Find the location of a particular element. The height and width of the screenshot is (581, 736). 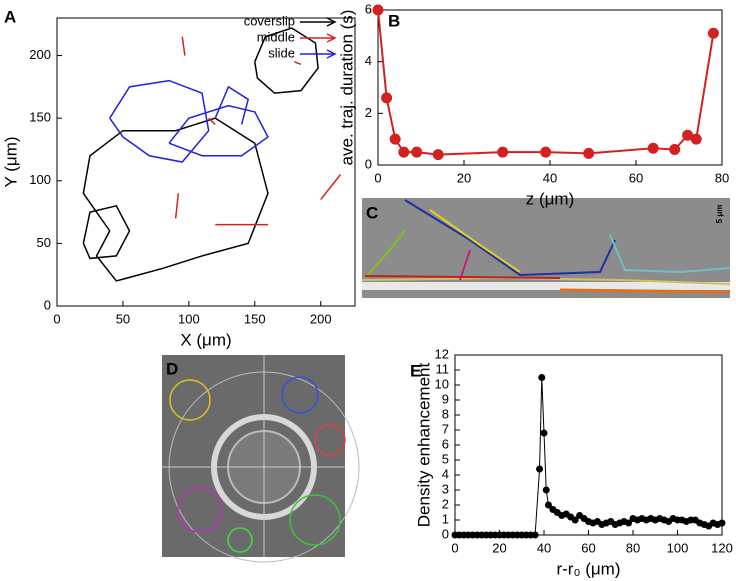

panel-d-image is located at coordinates (261, 459).